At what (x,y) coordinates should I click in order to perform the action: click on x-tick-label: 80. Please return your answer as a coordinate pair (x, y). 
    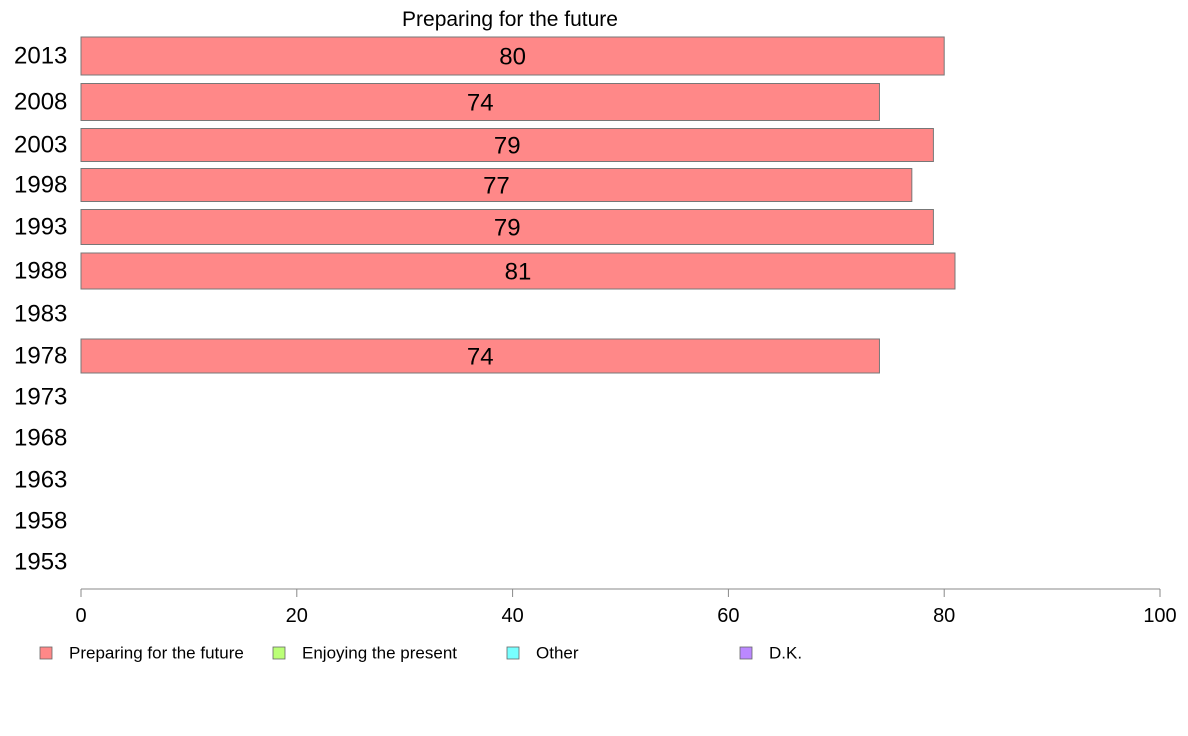
    Looking at the image, I should click on (944, 616).